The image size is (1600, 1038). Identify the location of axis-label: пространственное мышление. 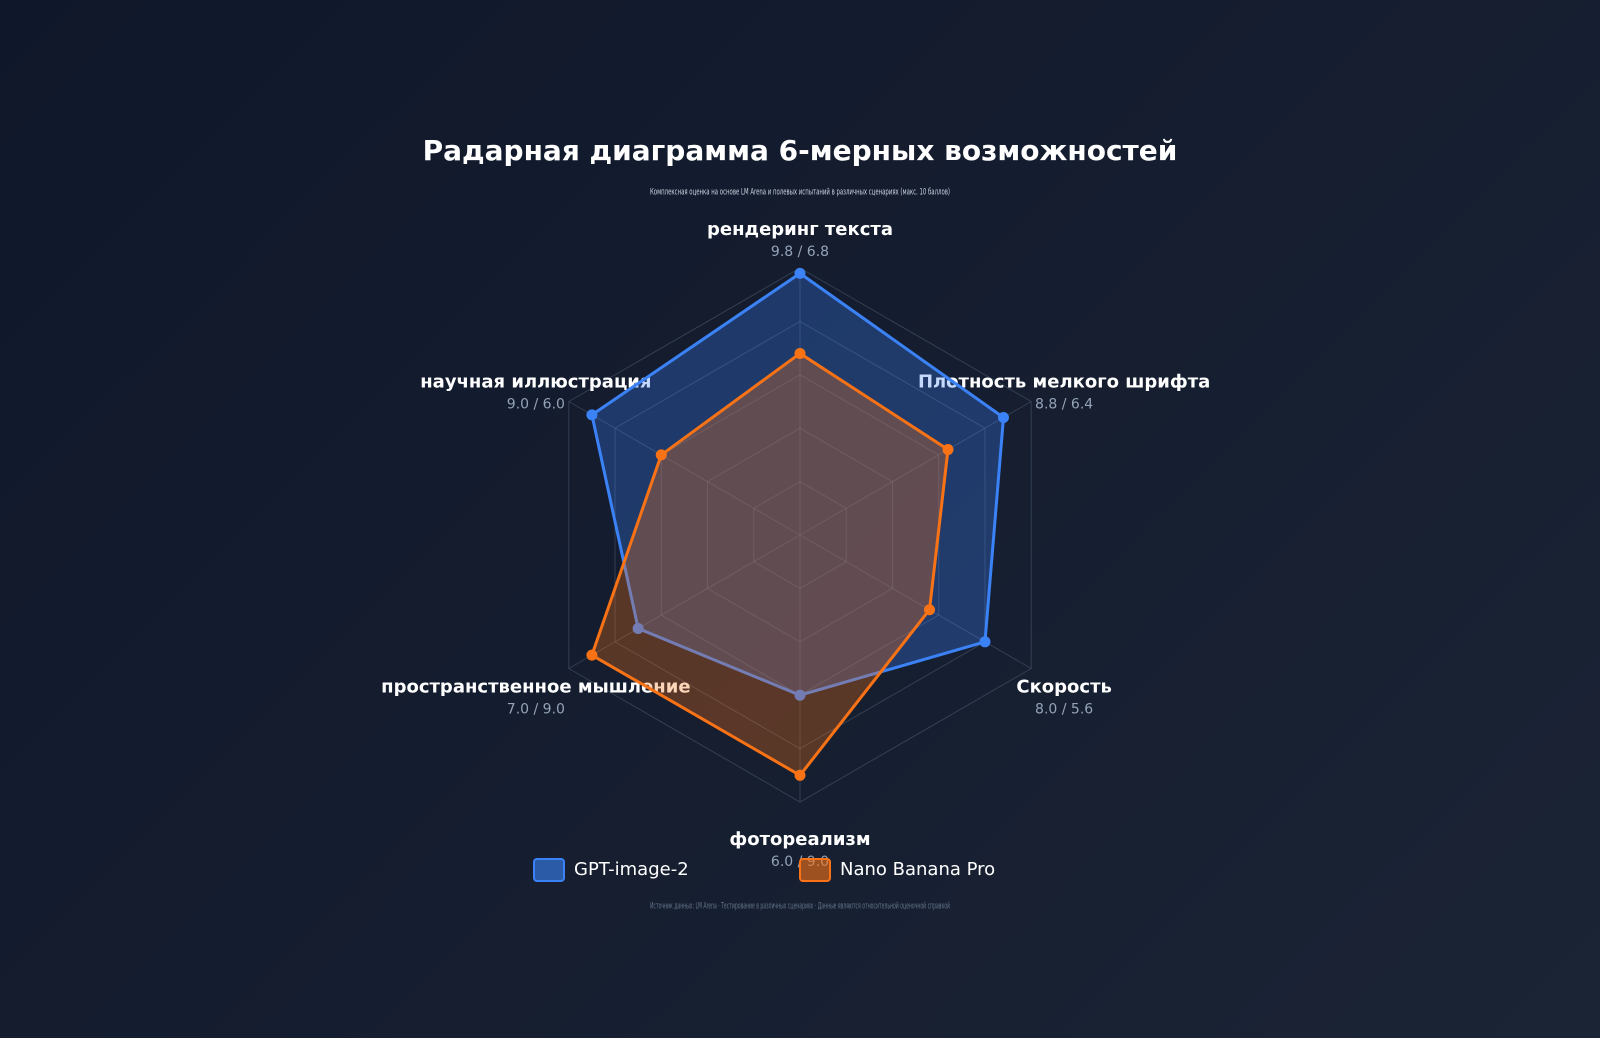
(535, 687).